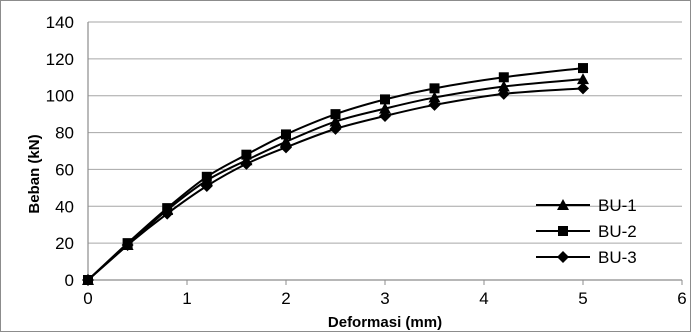  I want to click on legend: BU-1 BU-2 BU-3, so click(586, 231).